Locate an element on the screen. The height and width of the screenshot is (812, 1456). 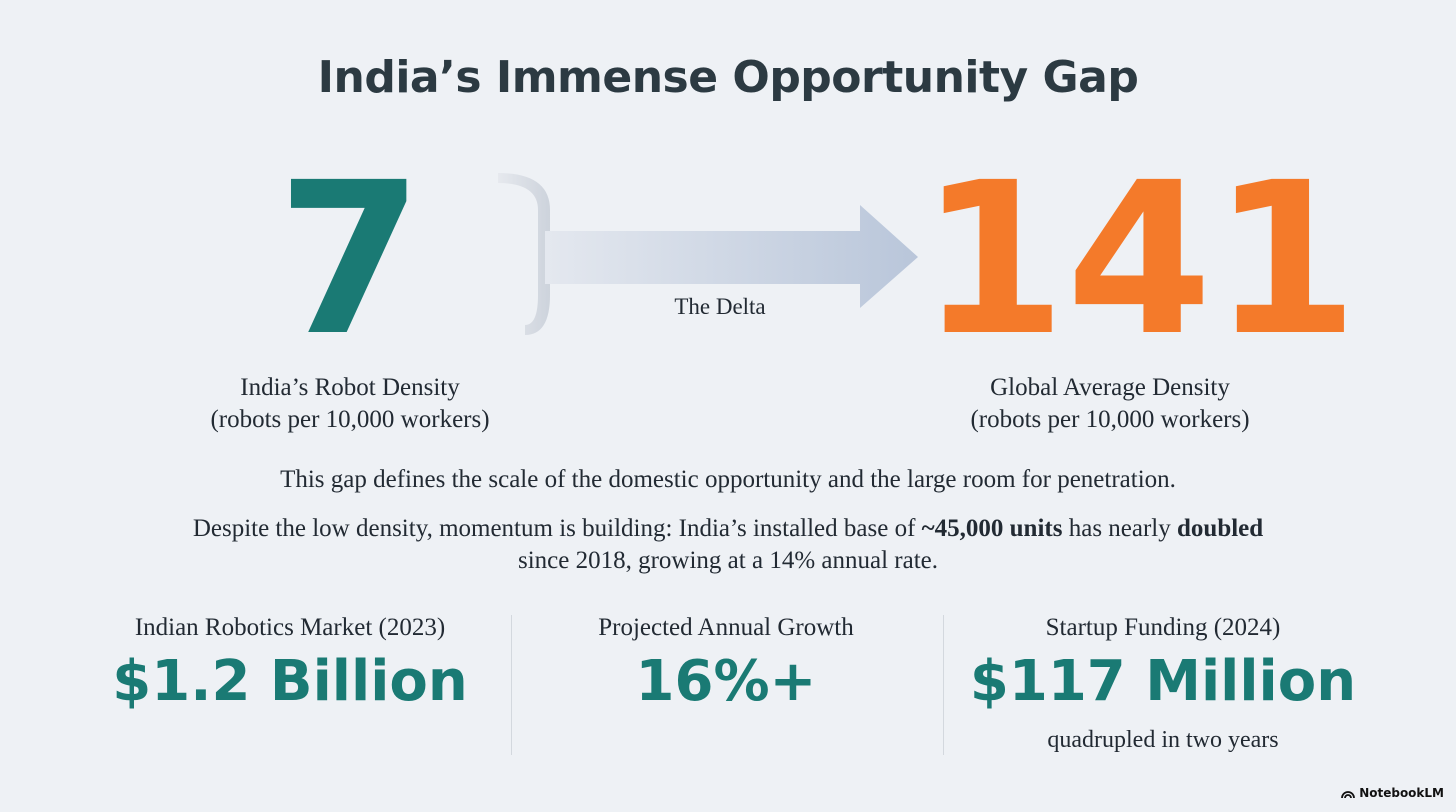
india-density-label-line1: India’s Robot Density is located at coordinates (350, 387).